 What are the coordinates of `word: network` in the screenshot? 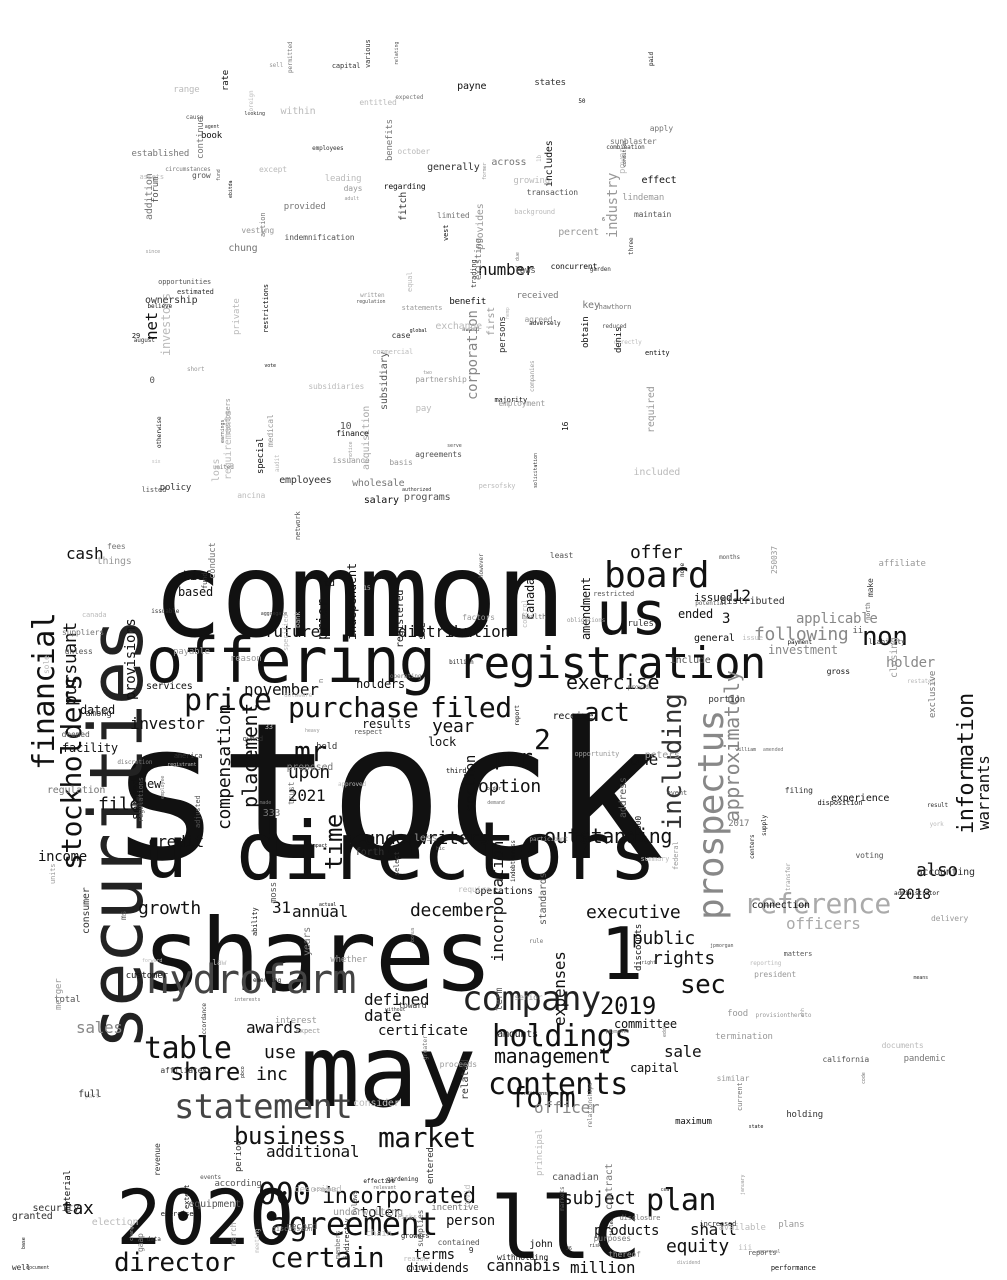 It's located at (298, 525).